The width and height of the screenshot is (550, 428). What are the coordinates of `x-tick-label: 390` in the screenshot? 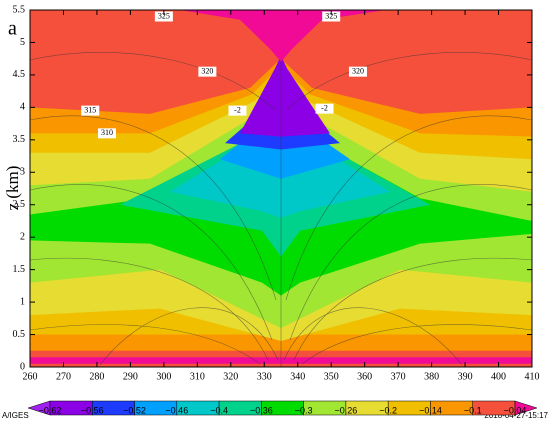 It's located at (465, 376).